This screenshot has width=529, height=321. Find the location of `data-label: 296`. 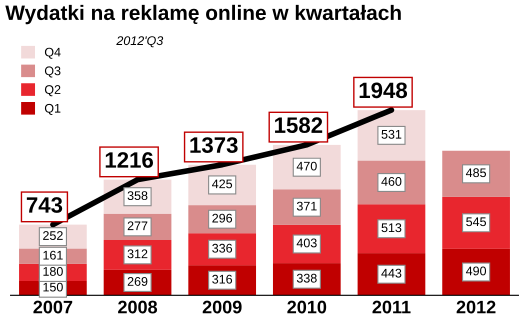

data-label: 296 is located at coordinates (222, 218).